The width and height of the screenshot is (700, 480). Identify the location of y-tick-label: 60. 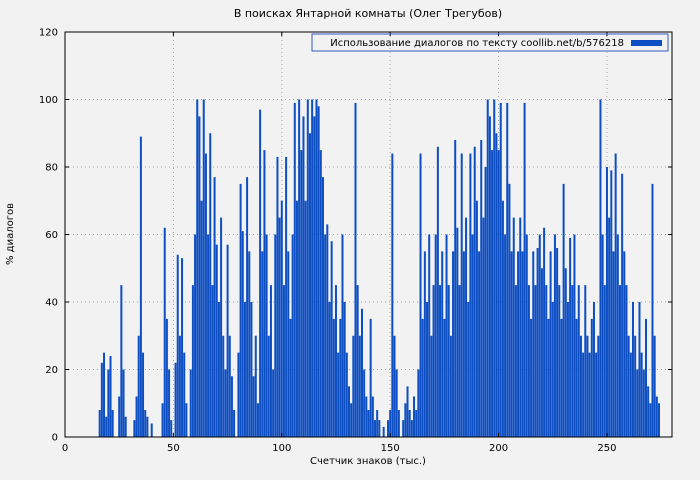
(51, 235).